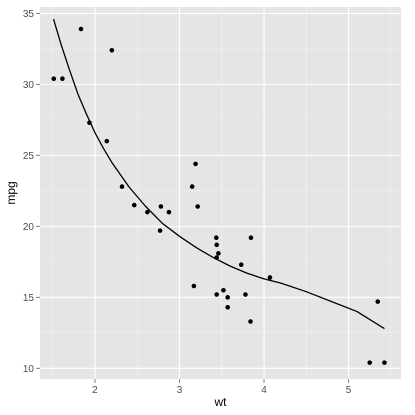 This screenshot has width=415, height=415. Describe the element at coordinates (222, 387) in the screenshot. I see `x-axis-ticks: 2 3 4 5` at that location.